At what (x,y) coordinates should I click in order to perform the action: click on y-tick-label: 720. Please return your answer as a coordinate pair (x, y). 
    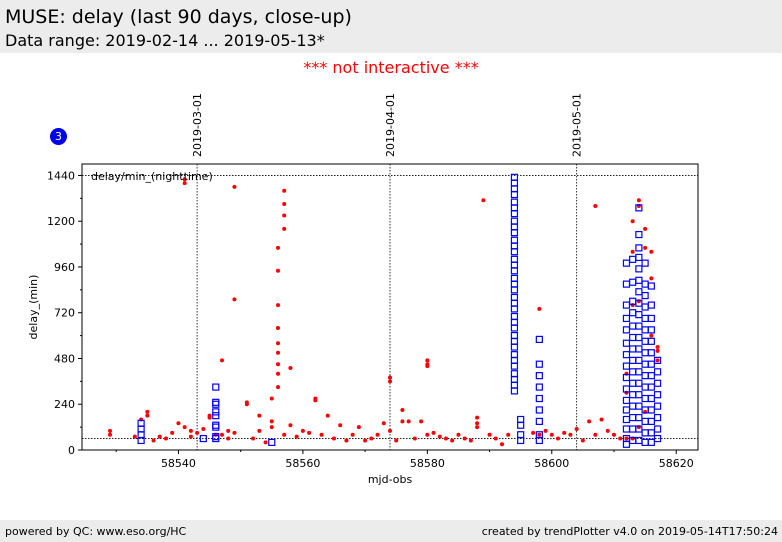
    Looking at the image, I should click on (64, 313).